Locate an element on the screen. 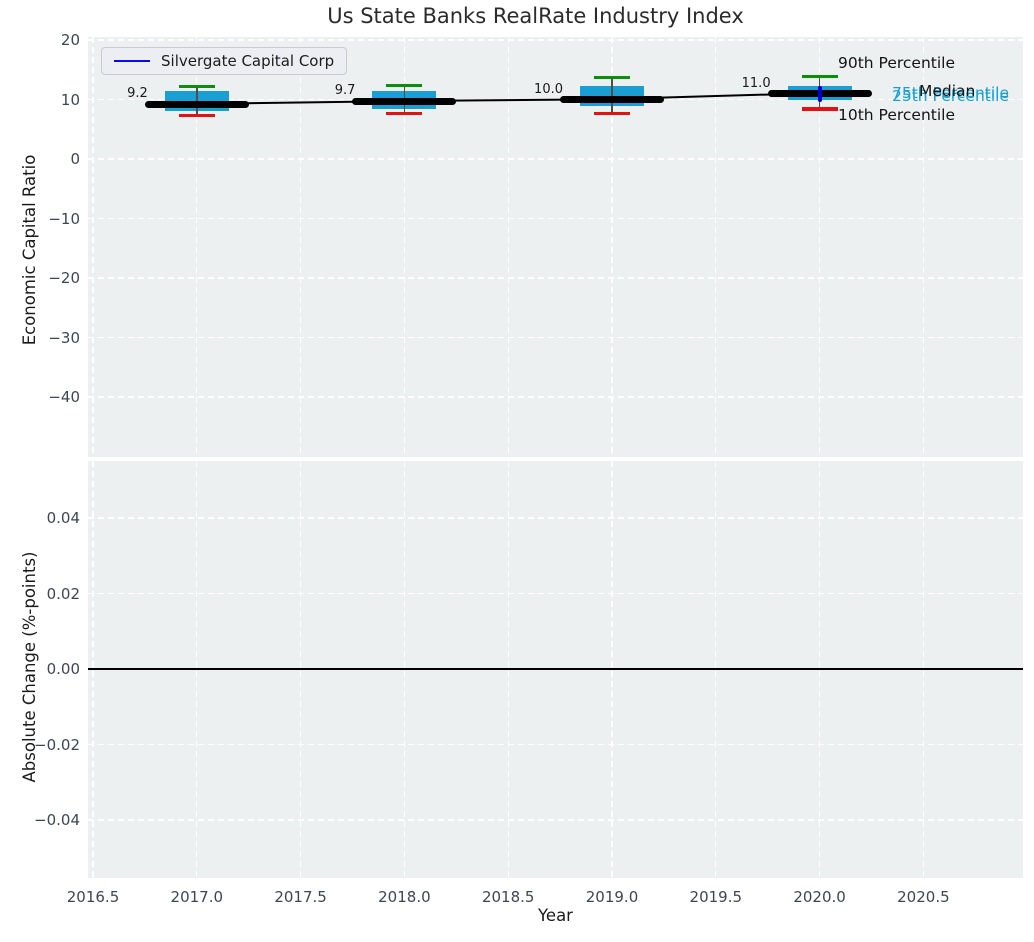 The height and width of the screenshot is (942, 1034). y-tick-label: 0.04 is located at coordinates (63, 518).